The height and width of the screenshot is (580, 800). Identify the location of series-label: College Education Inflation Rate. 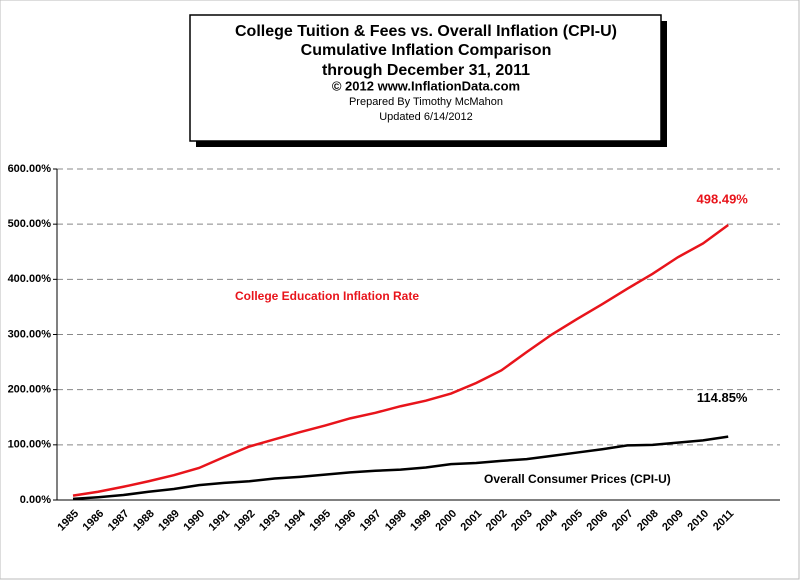
(327, 296).